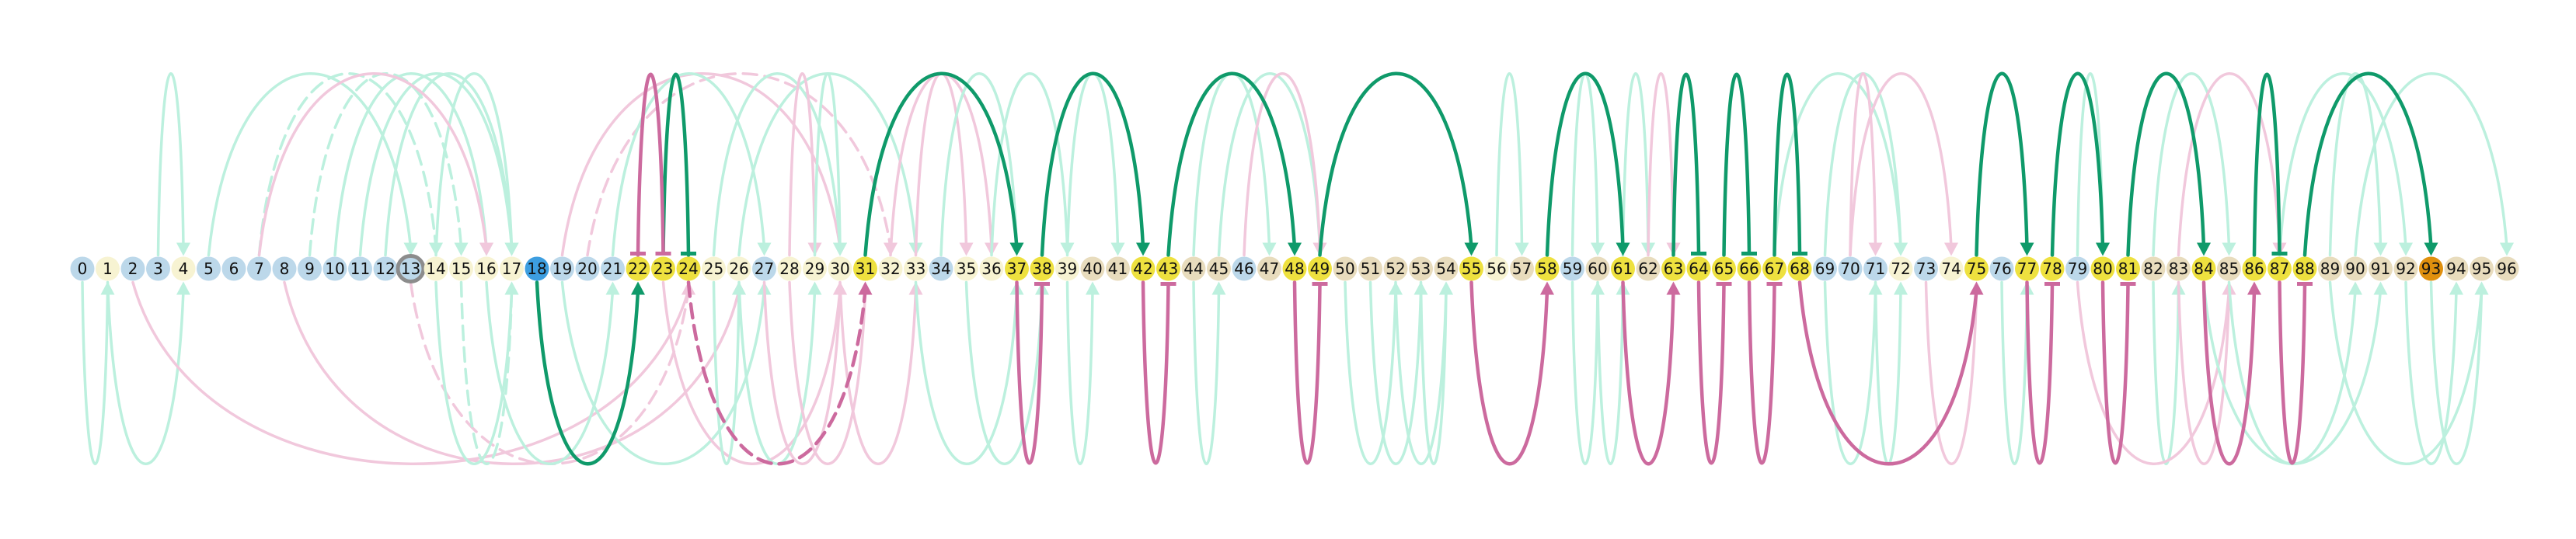 The image size is (2576, 539). I want to click on node-30: 30, so click(840, 268).